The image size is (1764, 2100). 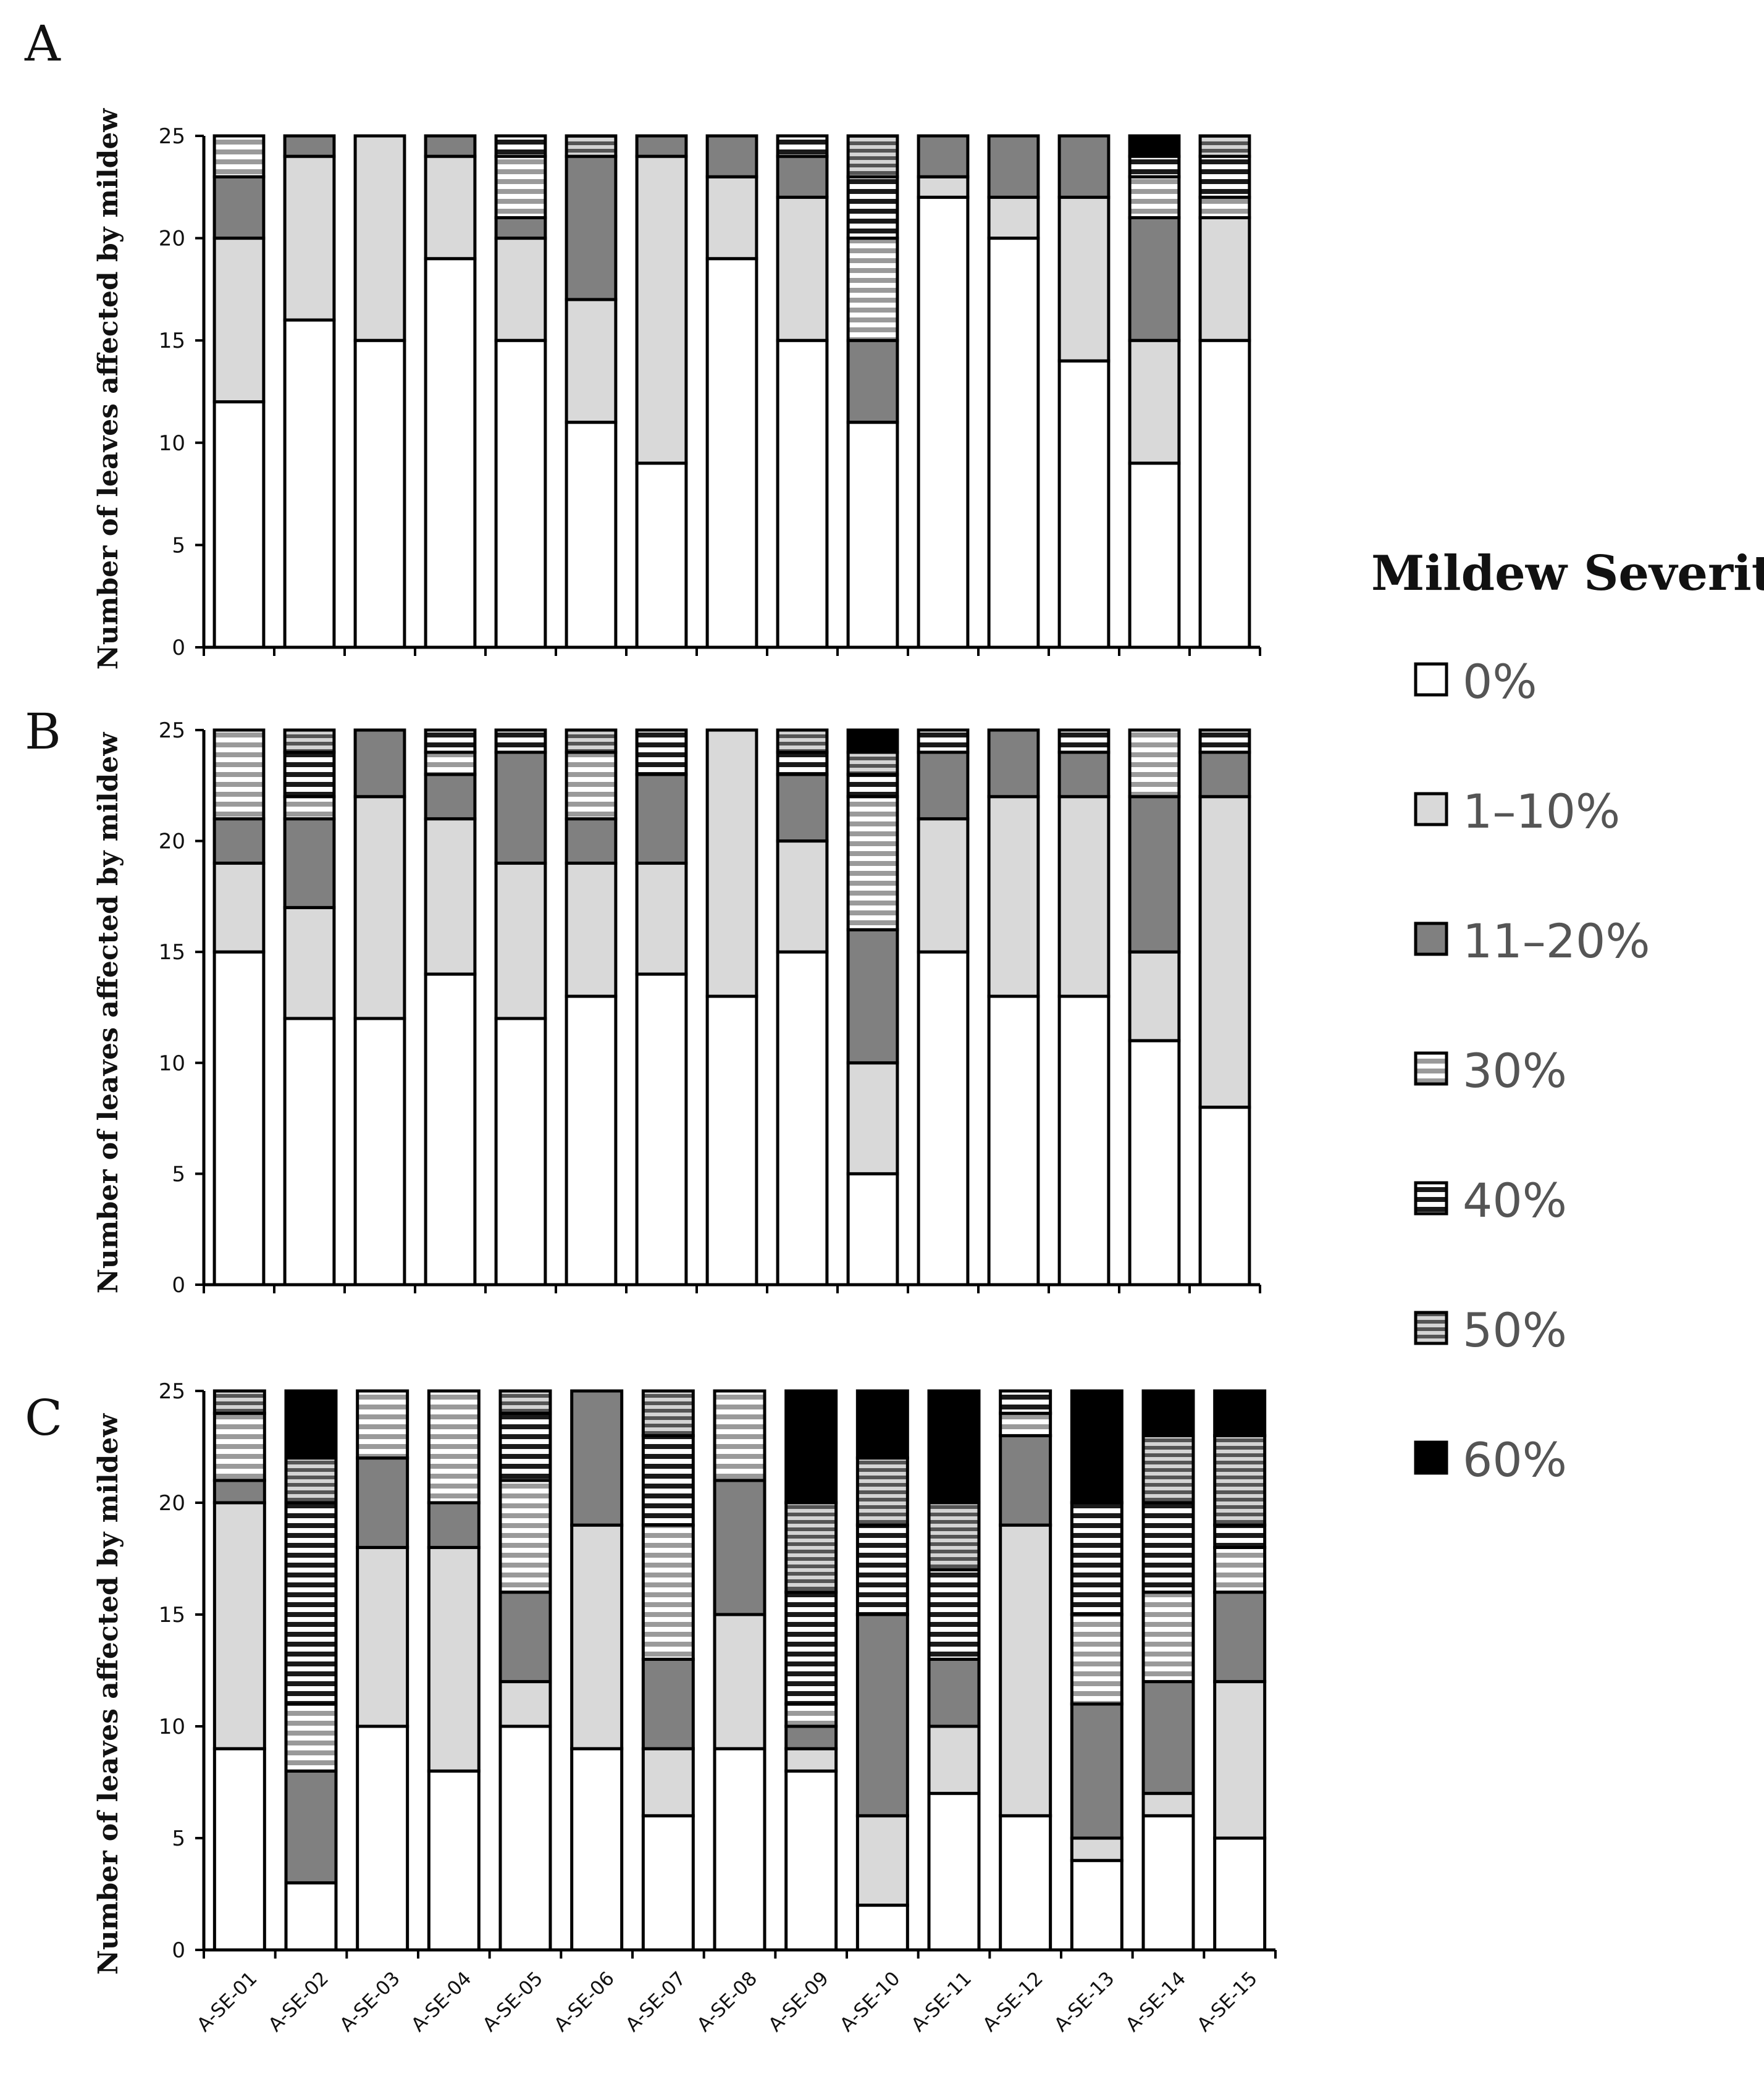 I want to click on panel-b-ytick-label: 0, so click(x=178, y=1285).